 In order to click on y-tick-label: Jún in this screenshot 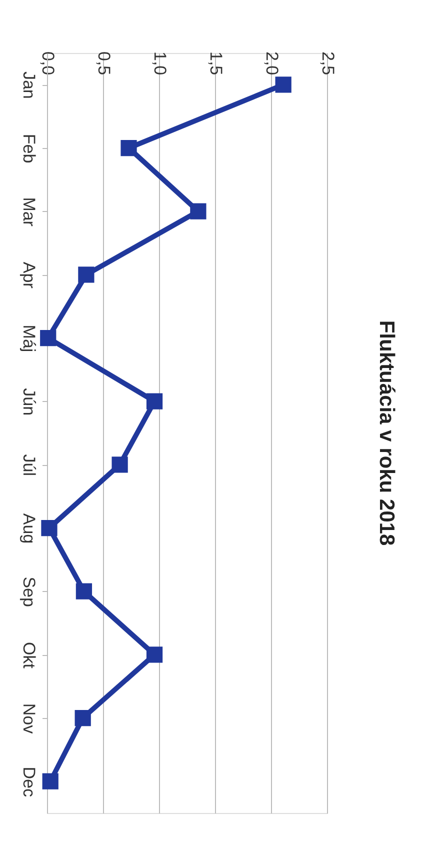, I will do `click(29, 402)`.